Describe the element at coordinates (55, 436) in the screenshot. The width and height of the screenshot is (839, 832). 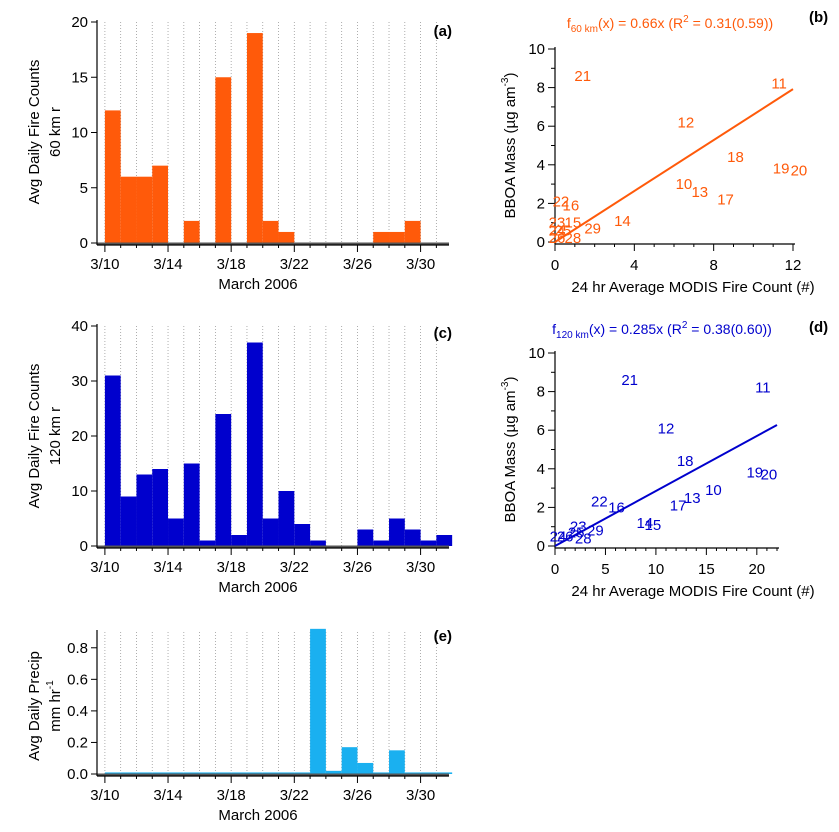
I see `y-axis-label-line: 120 km r` at that location.